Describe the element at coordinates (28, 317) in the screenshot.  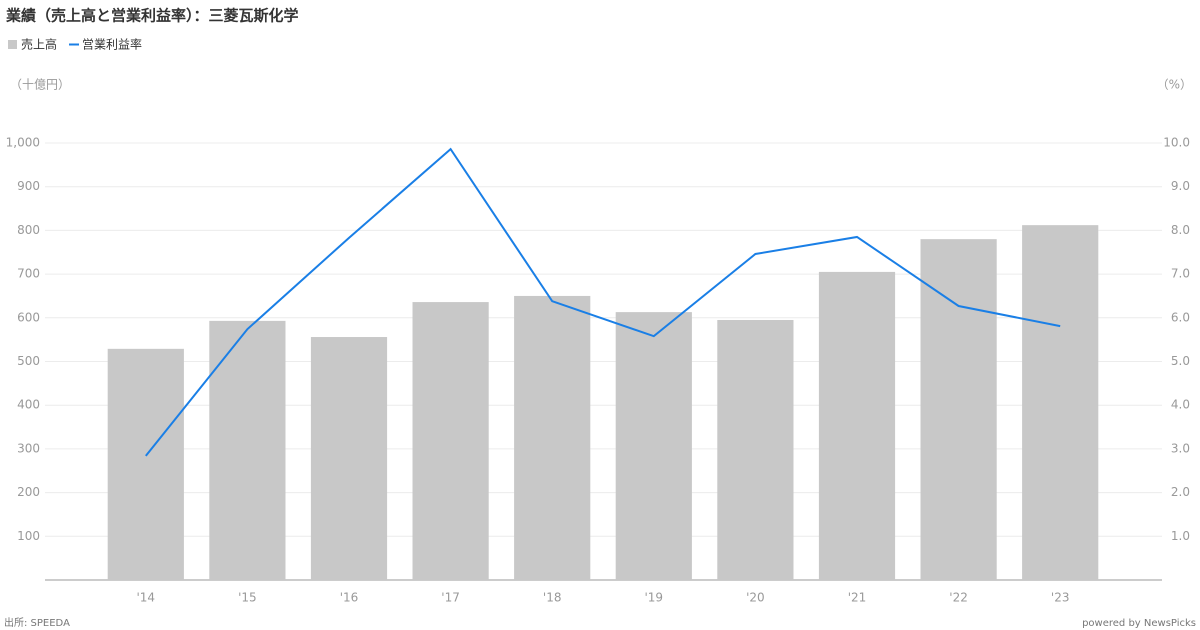
I see `y-tick-label: 600` at that location.